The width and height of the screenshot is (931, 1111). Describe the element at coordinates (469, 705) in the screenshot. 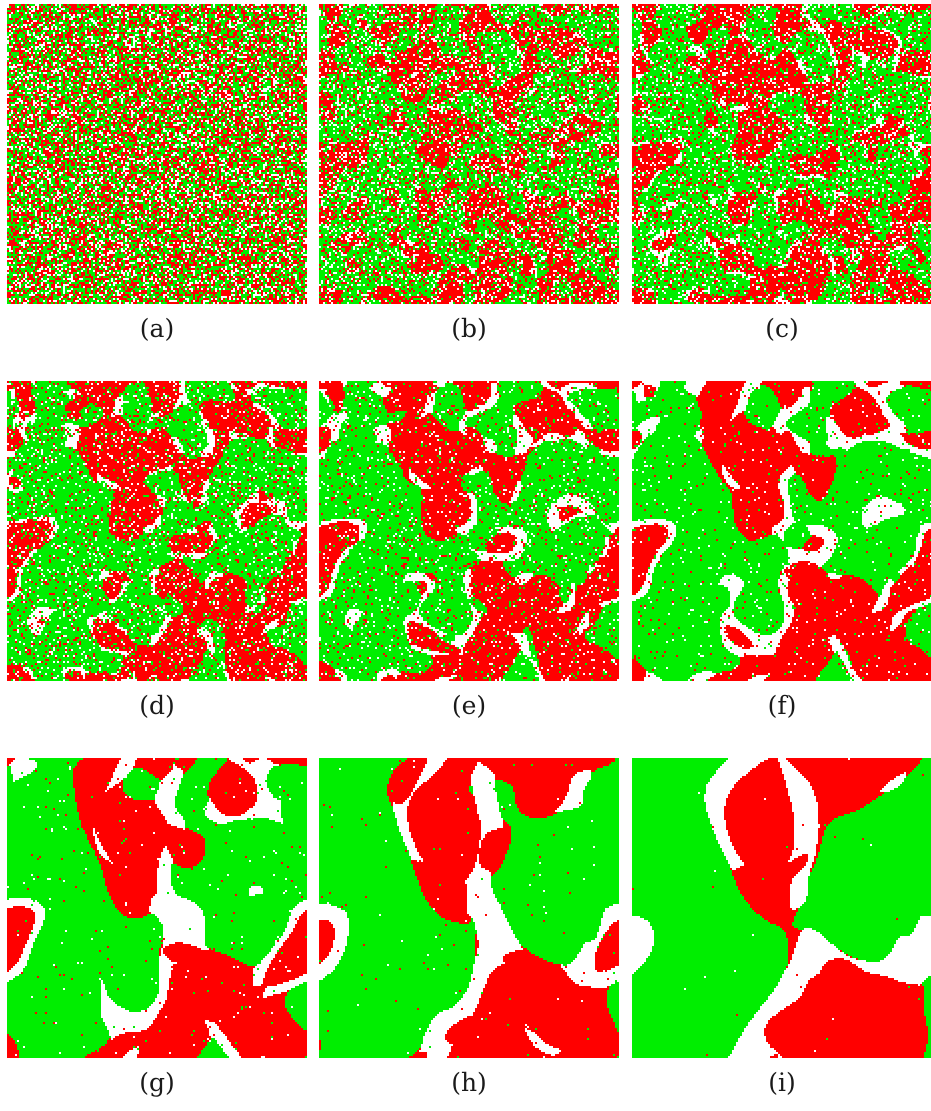

I see `panel-e-label: (e)` at that location.